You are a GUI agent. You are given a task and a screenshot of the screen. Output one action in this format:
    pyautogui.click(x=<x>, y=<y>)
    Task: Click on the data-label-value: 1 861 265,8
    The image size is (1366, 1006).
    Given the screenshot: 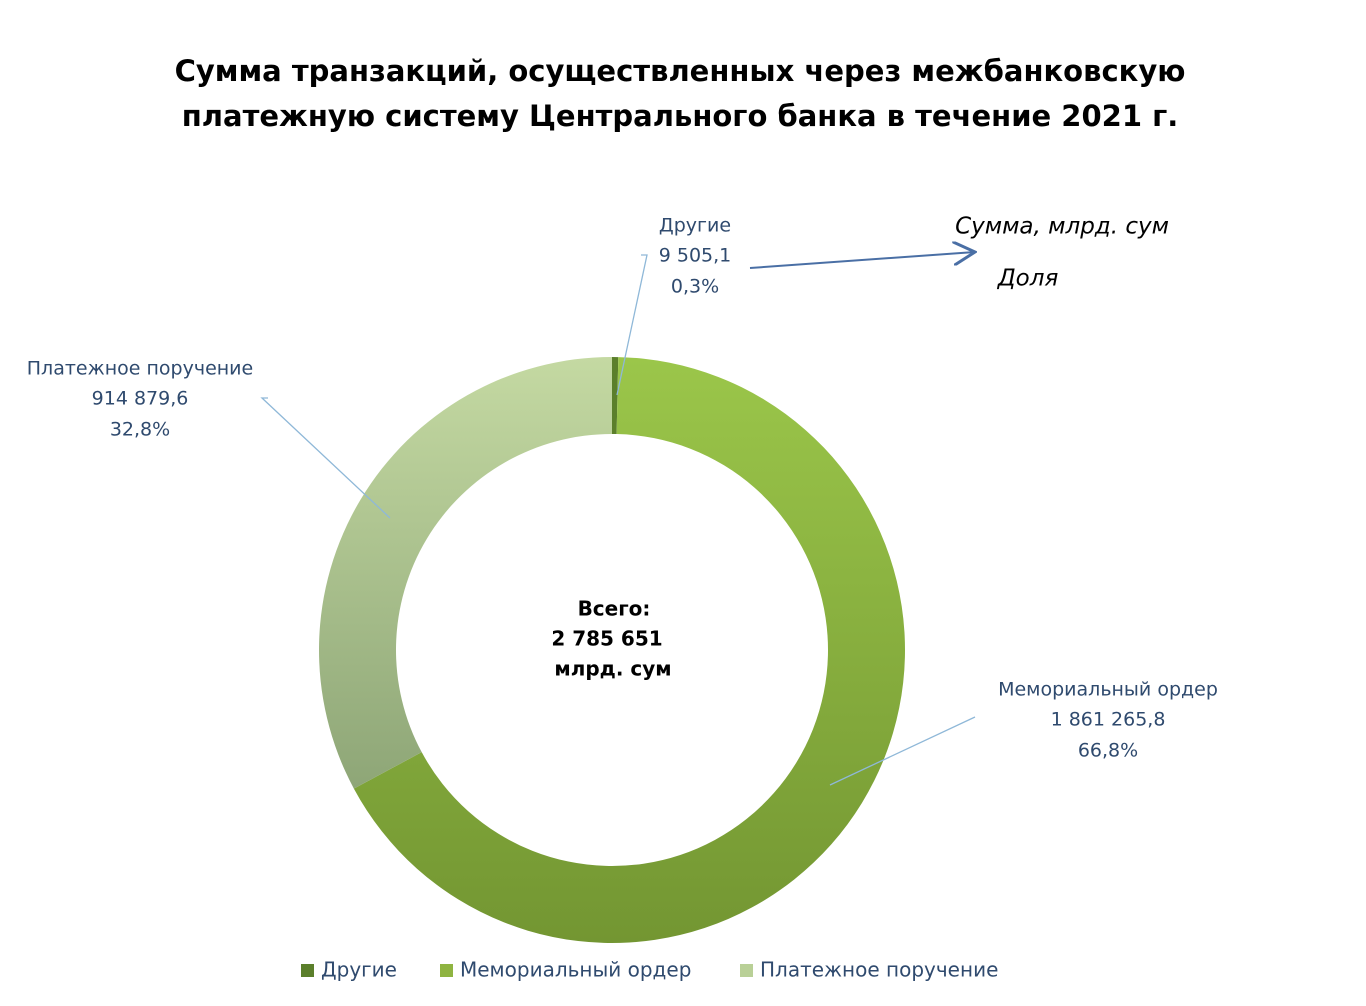 What is the action you would take?
    pyautogui.click(x=1108, y=720)
    